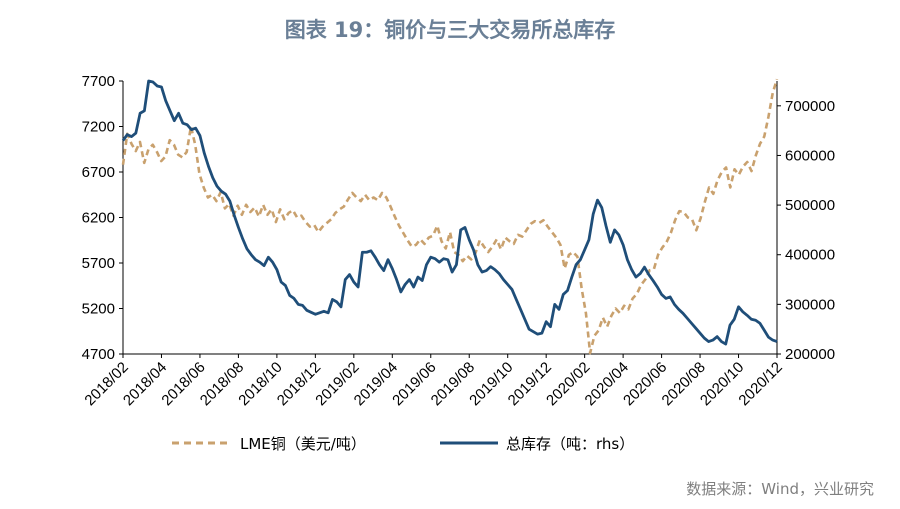  What do you see at coordinates (98, 172) in the screenshot?
I see `left-tick-label: 6700` at bounding box center [98, 172].